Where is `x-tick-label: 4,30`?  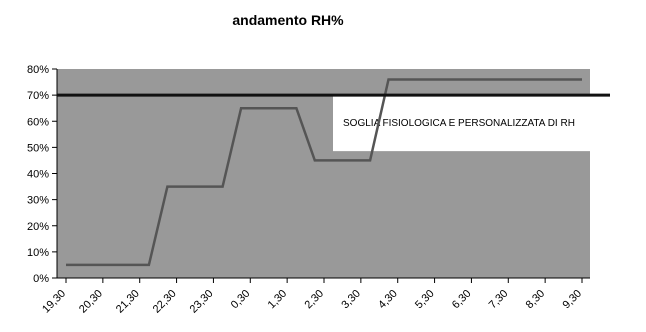 x-tick-label: 4,30 is located at coordinates (388, 300).